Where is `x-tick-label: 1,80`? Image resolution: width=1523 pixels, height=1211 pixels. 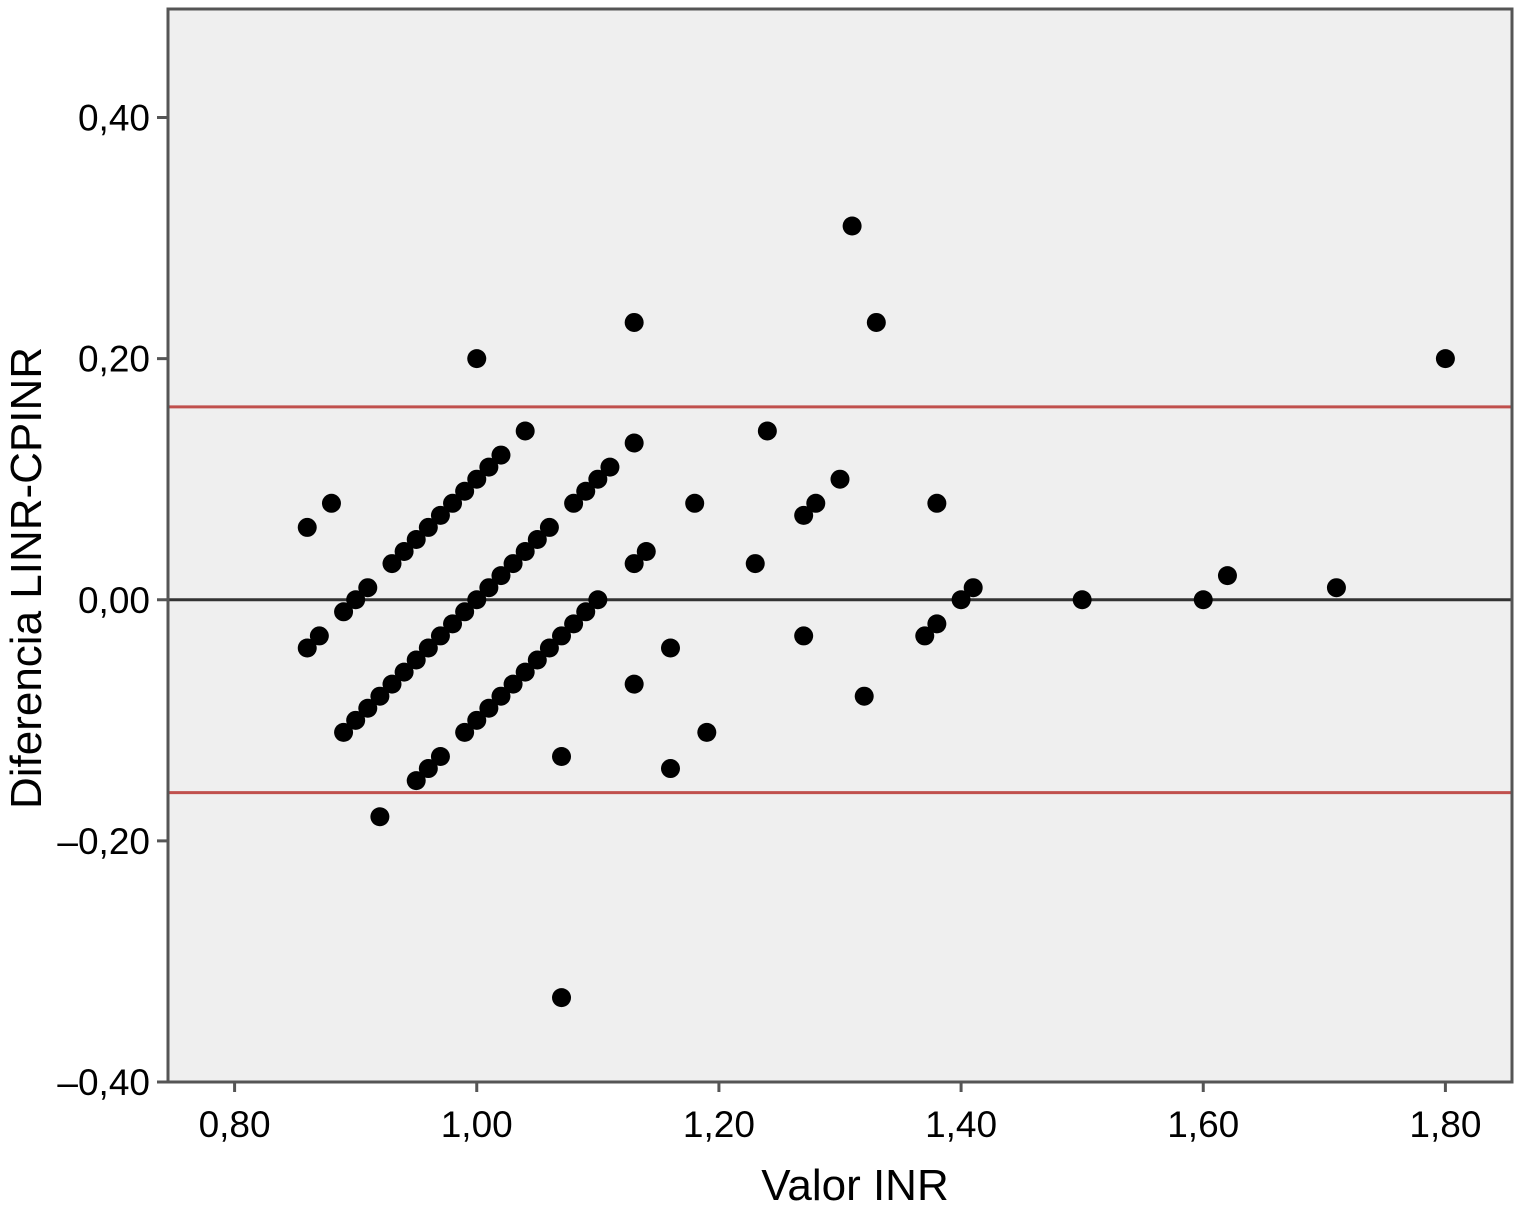 x-tick-label: 1,80 is located at coordinates (1445, 1124).